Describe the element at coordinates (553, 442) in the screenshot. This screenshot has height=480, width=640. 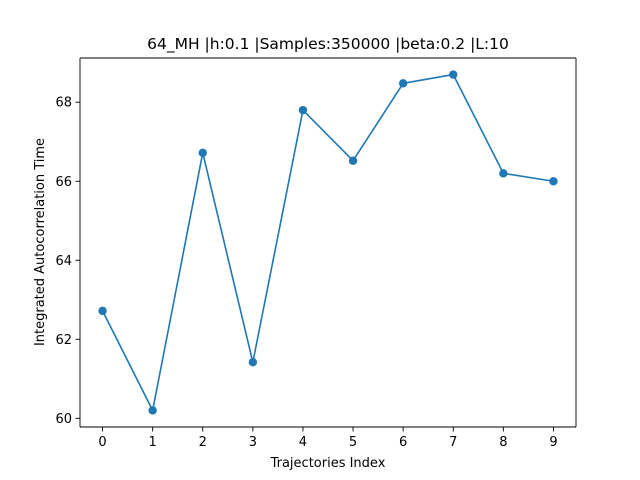
I see `x-tick-label-9: 9` at that location.